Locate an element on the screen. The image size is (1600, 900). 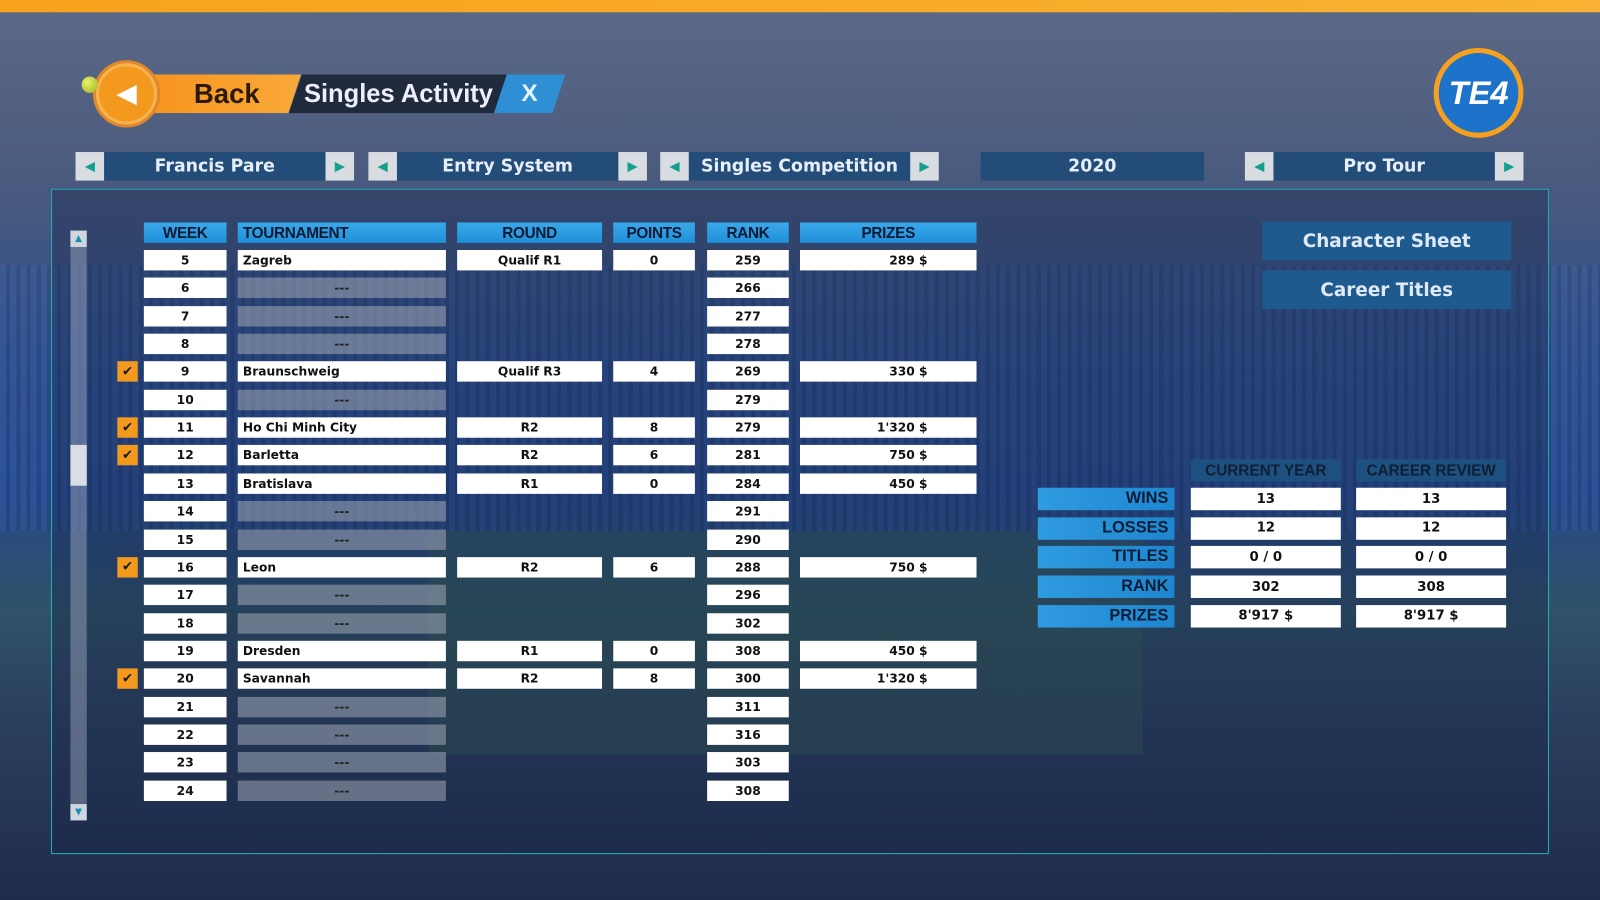
selector-label: Singles Competition is located at coordinates (799, 166).